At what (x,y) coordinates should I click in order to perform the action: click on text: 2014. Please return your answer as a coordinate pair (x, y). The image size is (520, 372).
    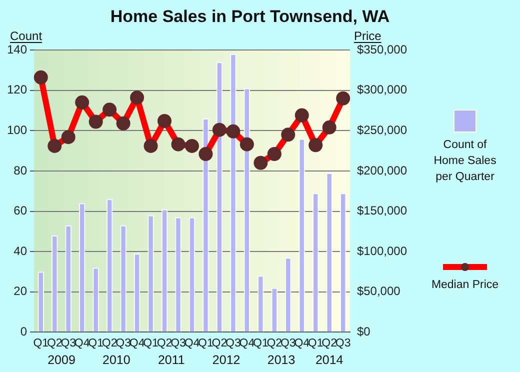
    Looking at the image, I should click on (329, 360).